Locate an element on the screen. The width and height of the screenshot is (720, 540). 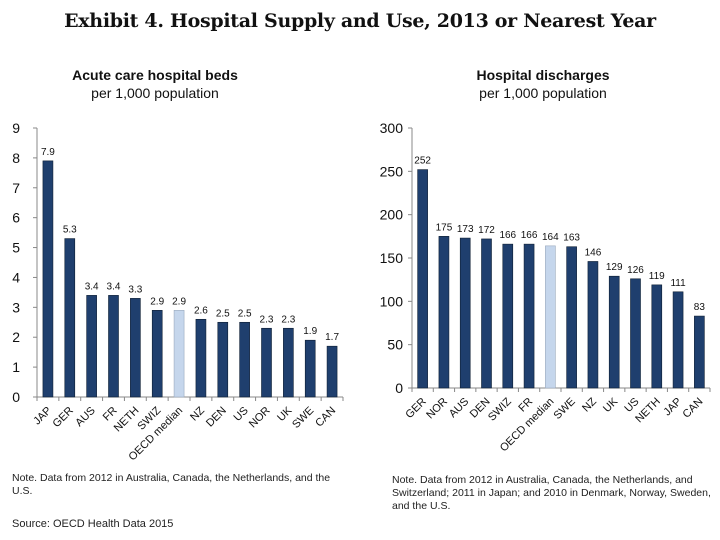
data-label: 172 is located at coordinates (486, 230).